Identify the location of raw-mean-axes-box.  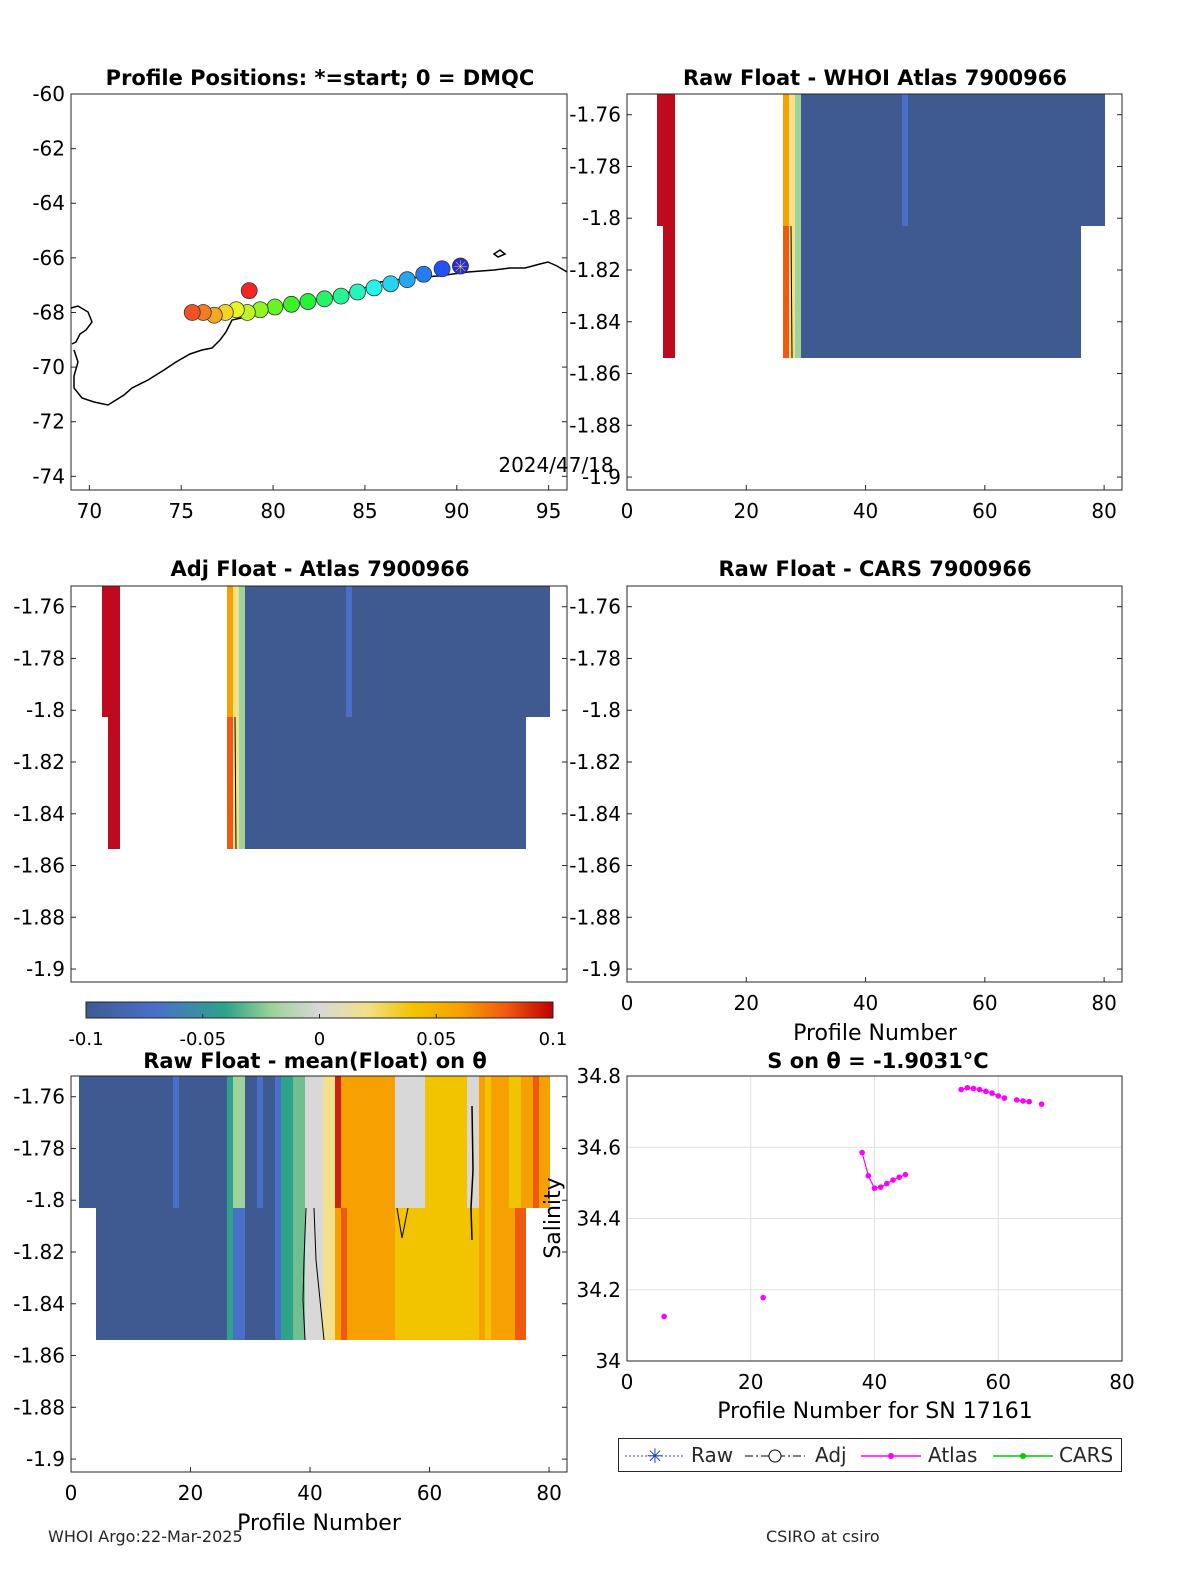
(319, 1274).